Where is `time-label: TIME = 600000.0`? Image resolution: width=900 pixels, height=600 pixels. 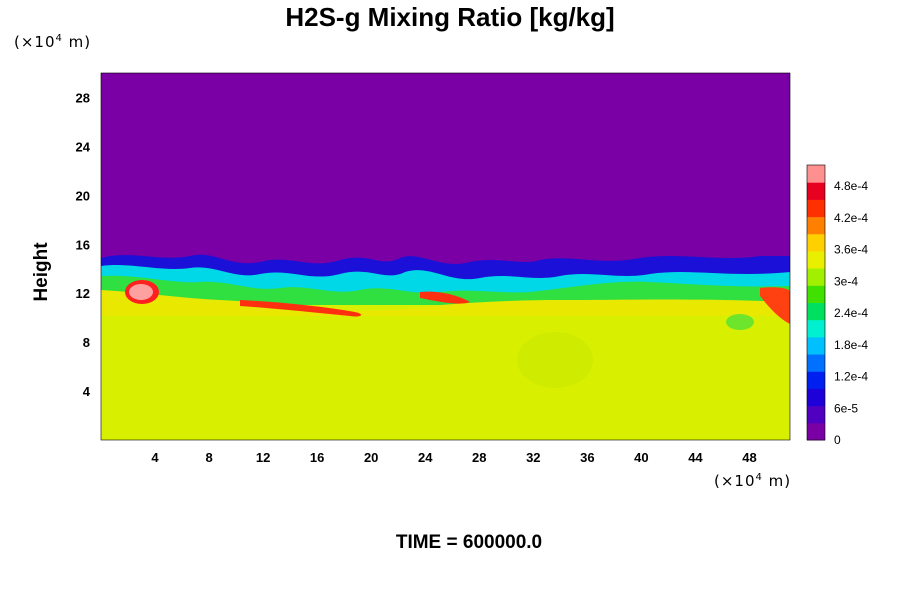 time-label: TIME = 600000.0 is located at coordinates (469, 542).